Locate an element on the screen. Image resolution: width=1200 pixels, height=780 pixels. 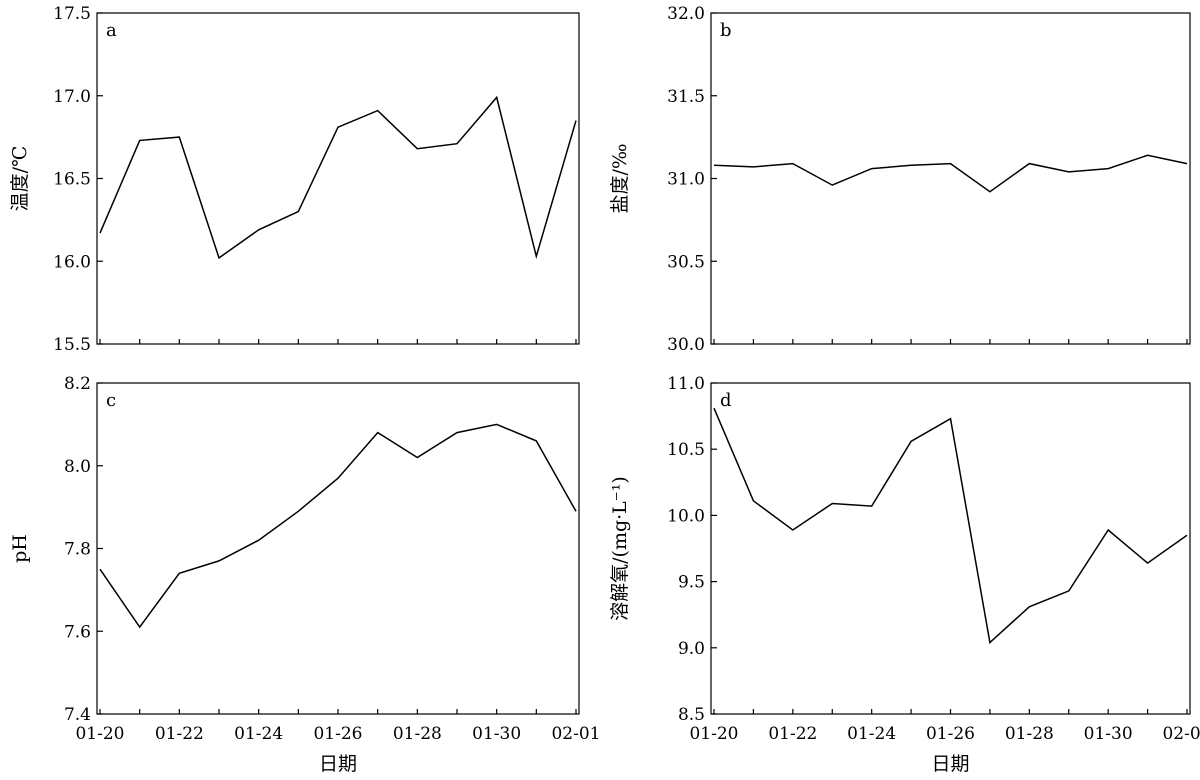
y-tick-label: 8.5 is located at coordinates (691, 715).